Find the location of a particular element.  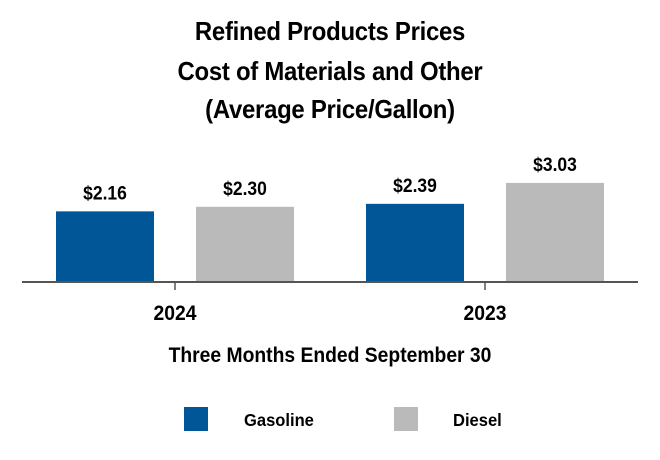

legend-label-gasoline: Gasoline is located at coordinates (279, 419).